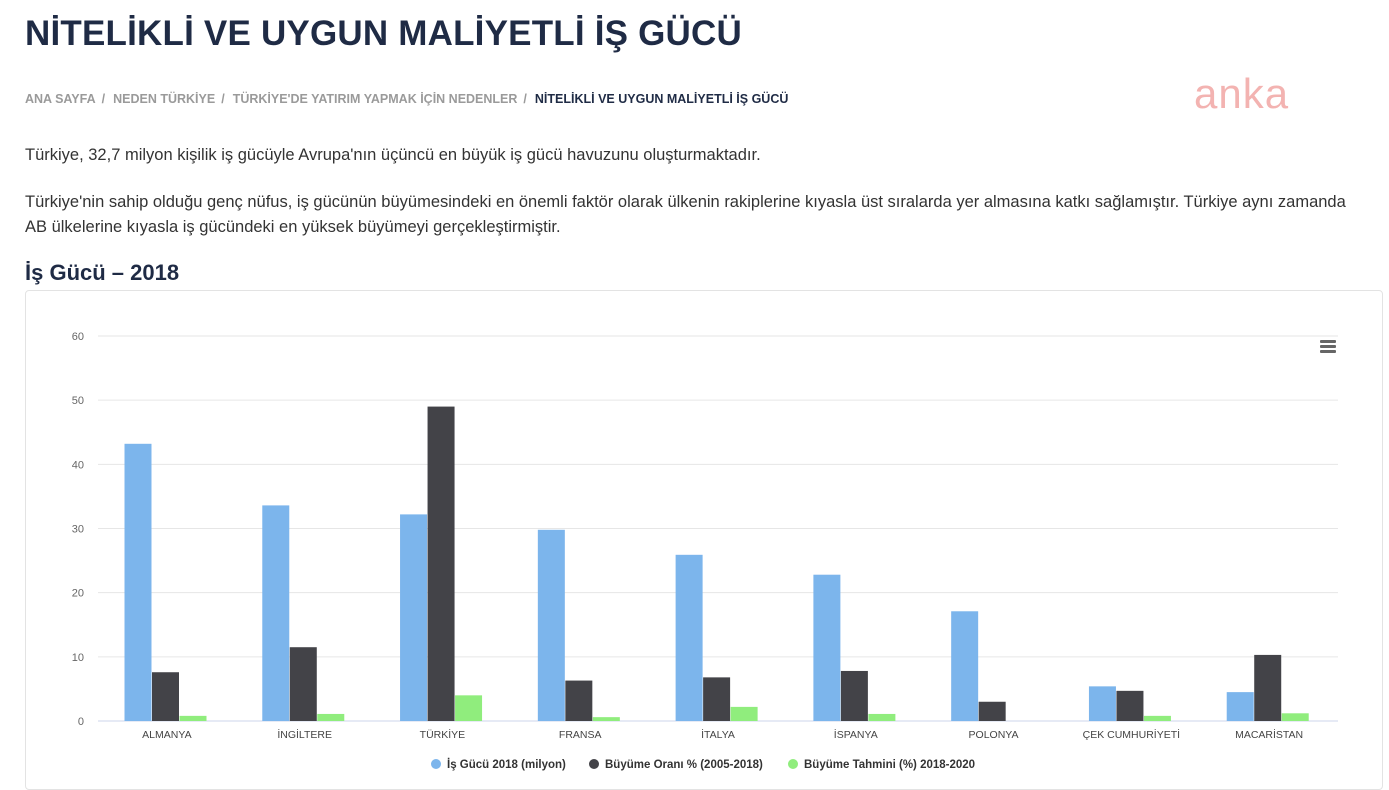 The width and height of the screenshot is (1389, 790). Describe the element at coordinates (580, 735) in the screenshot. I see `x-tick-label: FRANSA` at that location.